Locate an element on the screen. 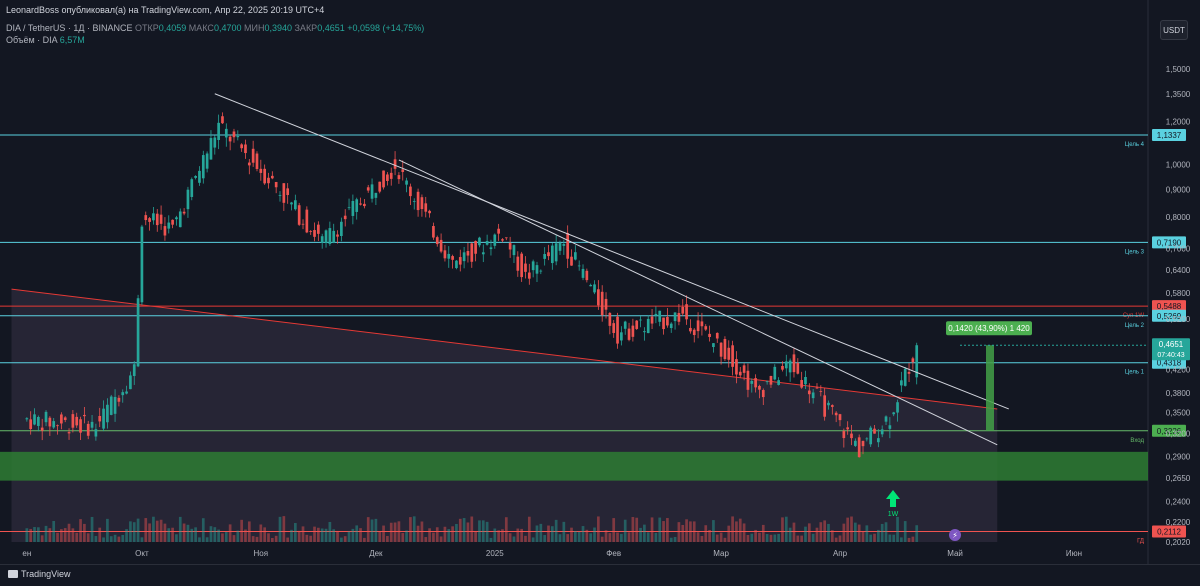 This screenshot has width=1200, height=586. measure-label: 0,1420 (43,90%) 1 420 is located at coordinates (989, 328).